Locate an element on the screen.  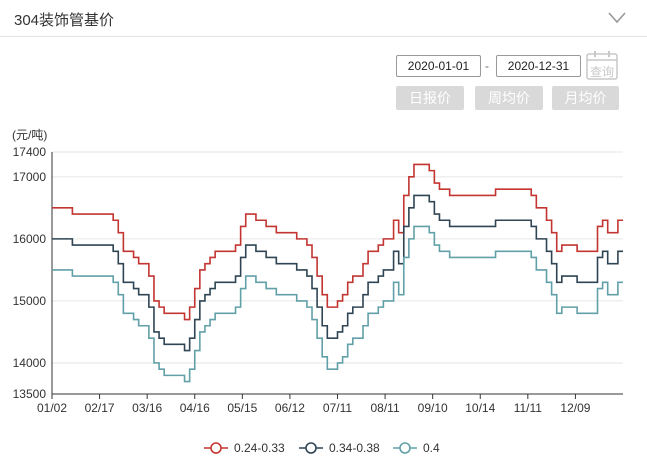
y-tick-label: 17400 is located at coordinates (30, 152).